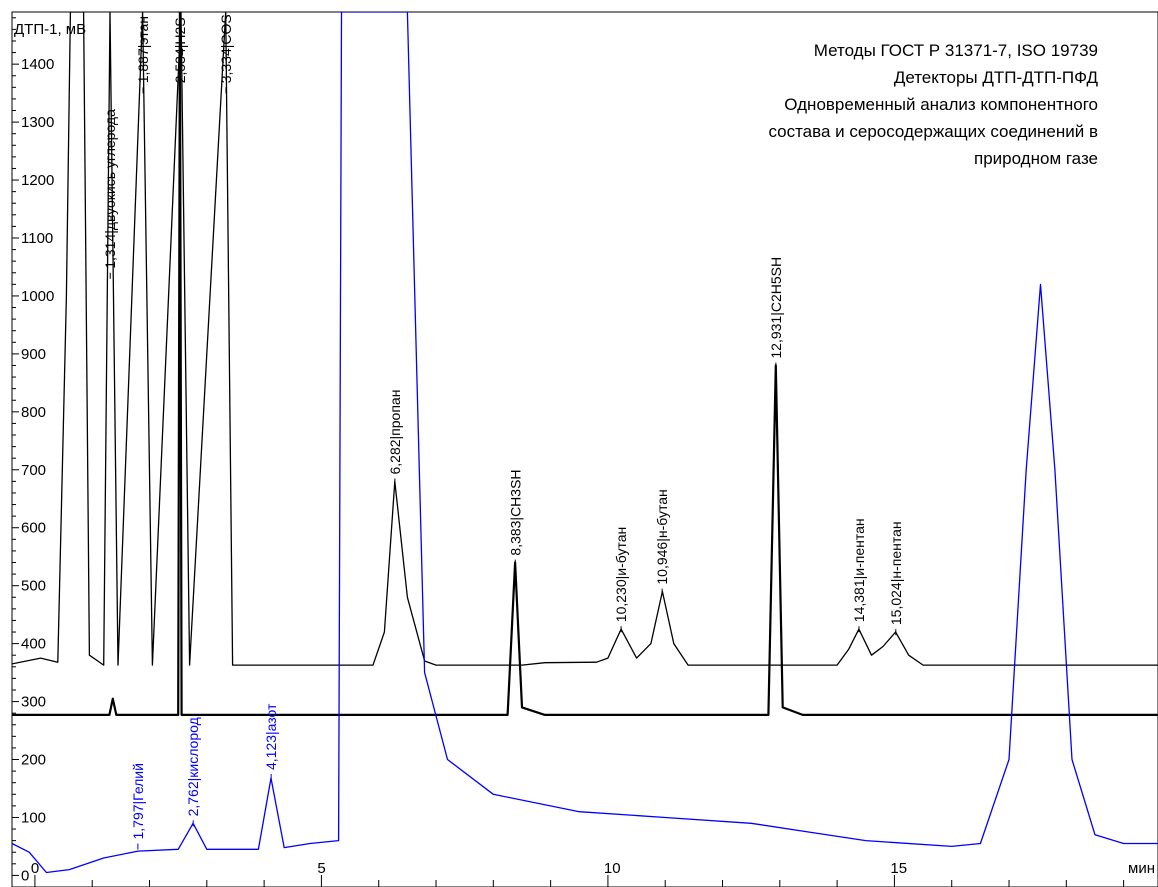 Image resolution: width=1158 pixels, height=887 pixels. What do you see at coordinates (180, 50) in the screenshot?
I see `peak-label: 2,534|H2S` at bounding box center [180, 50].